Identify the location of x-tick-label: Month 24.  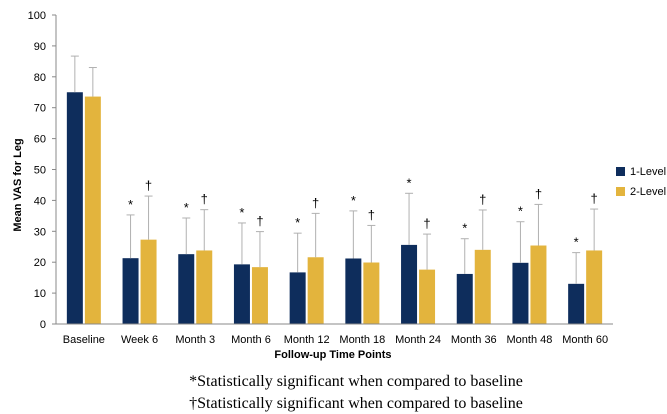
(418, 340).